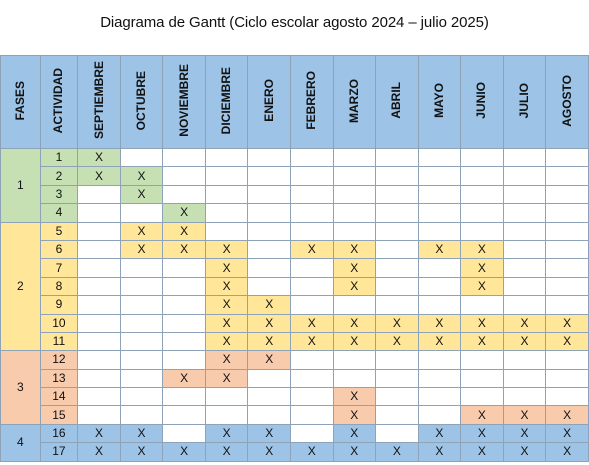 Image resolution: width=589 pixels, height=465 pixels. I want to click on phase-cell: 1, so click(20, 185).